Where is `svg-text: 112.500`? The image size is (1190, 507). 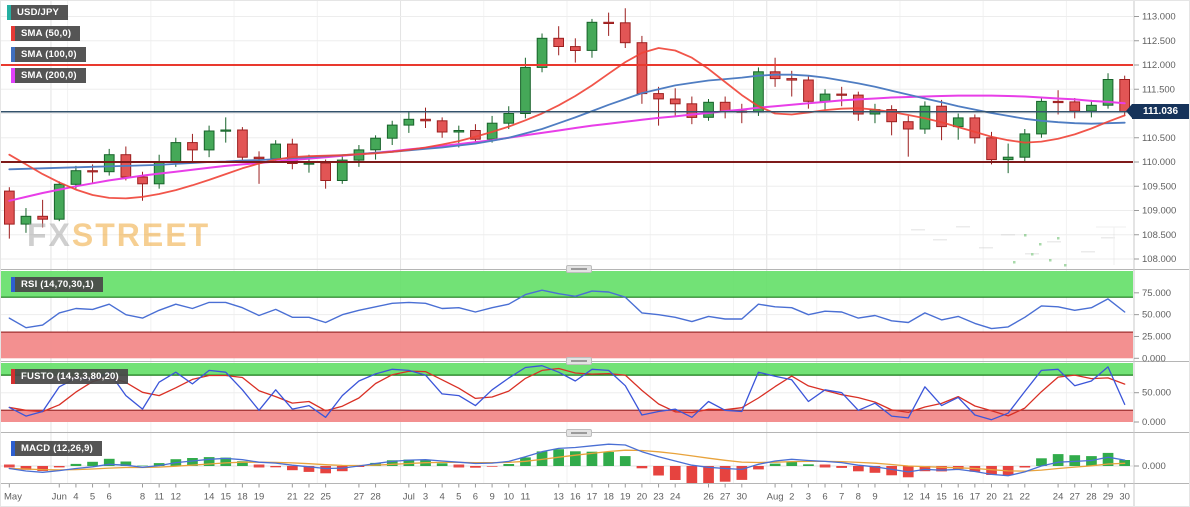 svg-text: 112.500 is located at coordinates (1159, 41).